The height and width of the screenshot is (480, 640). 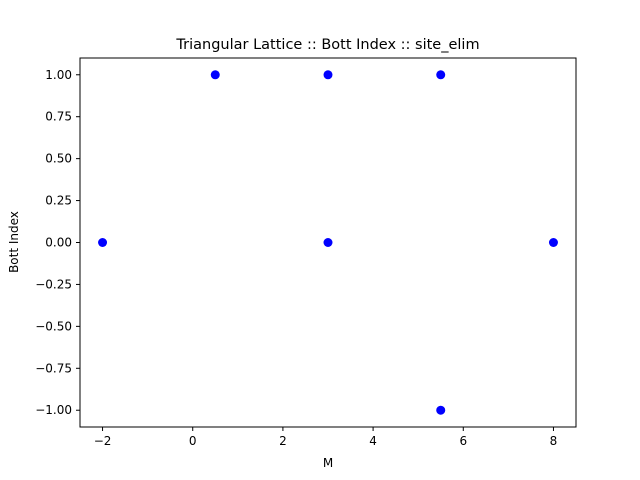 I want to click on x-tick-label: 0, so click(x=193, y=441).